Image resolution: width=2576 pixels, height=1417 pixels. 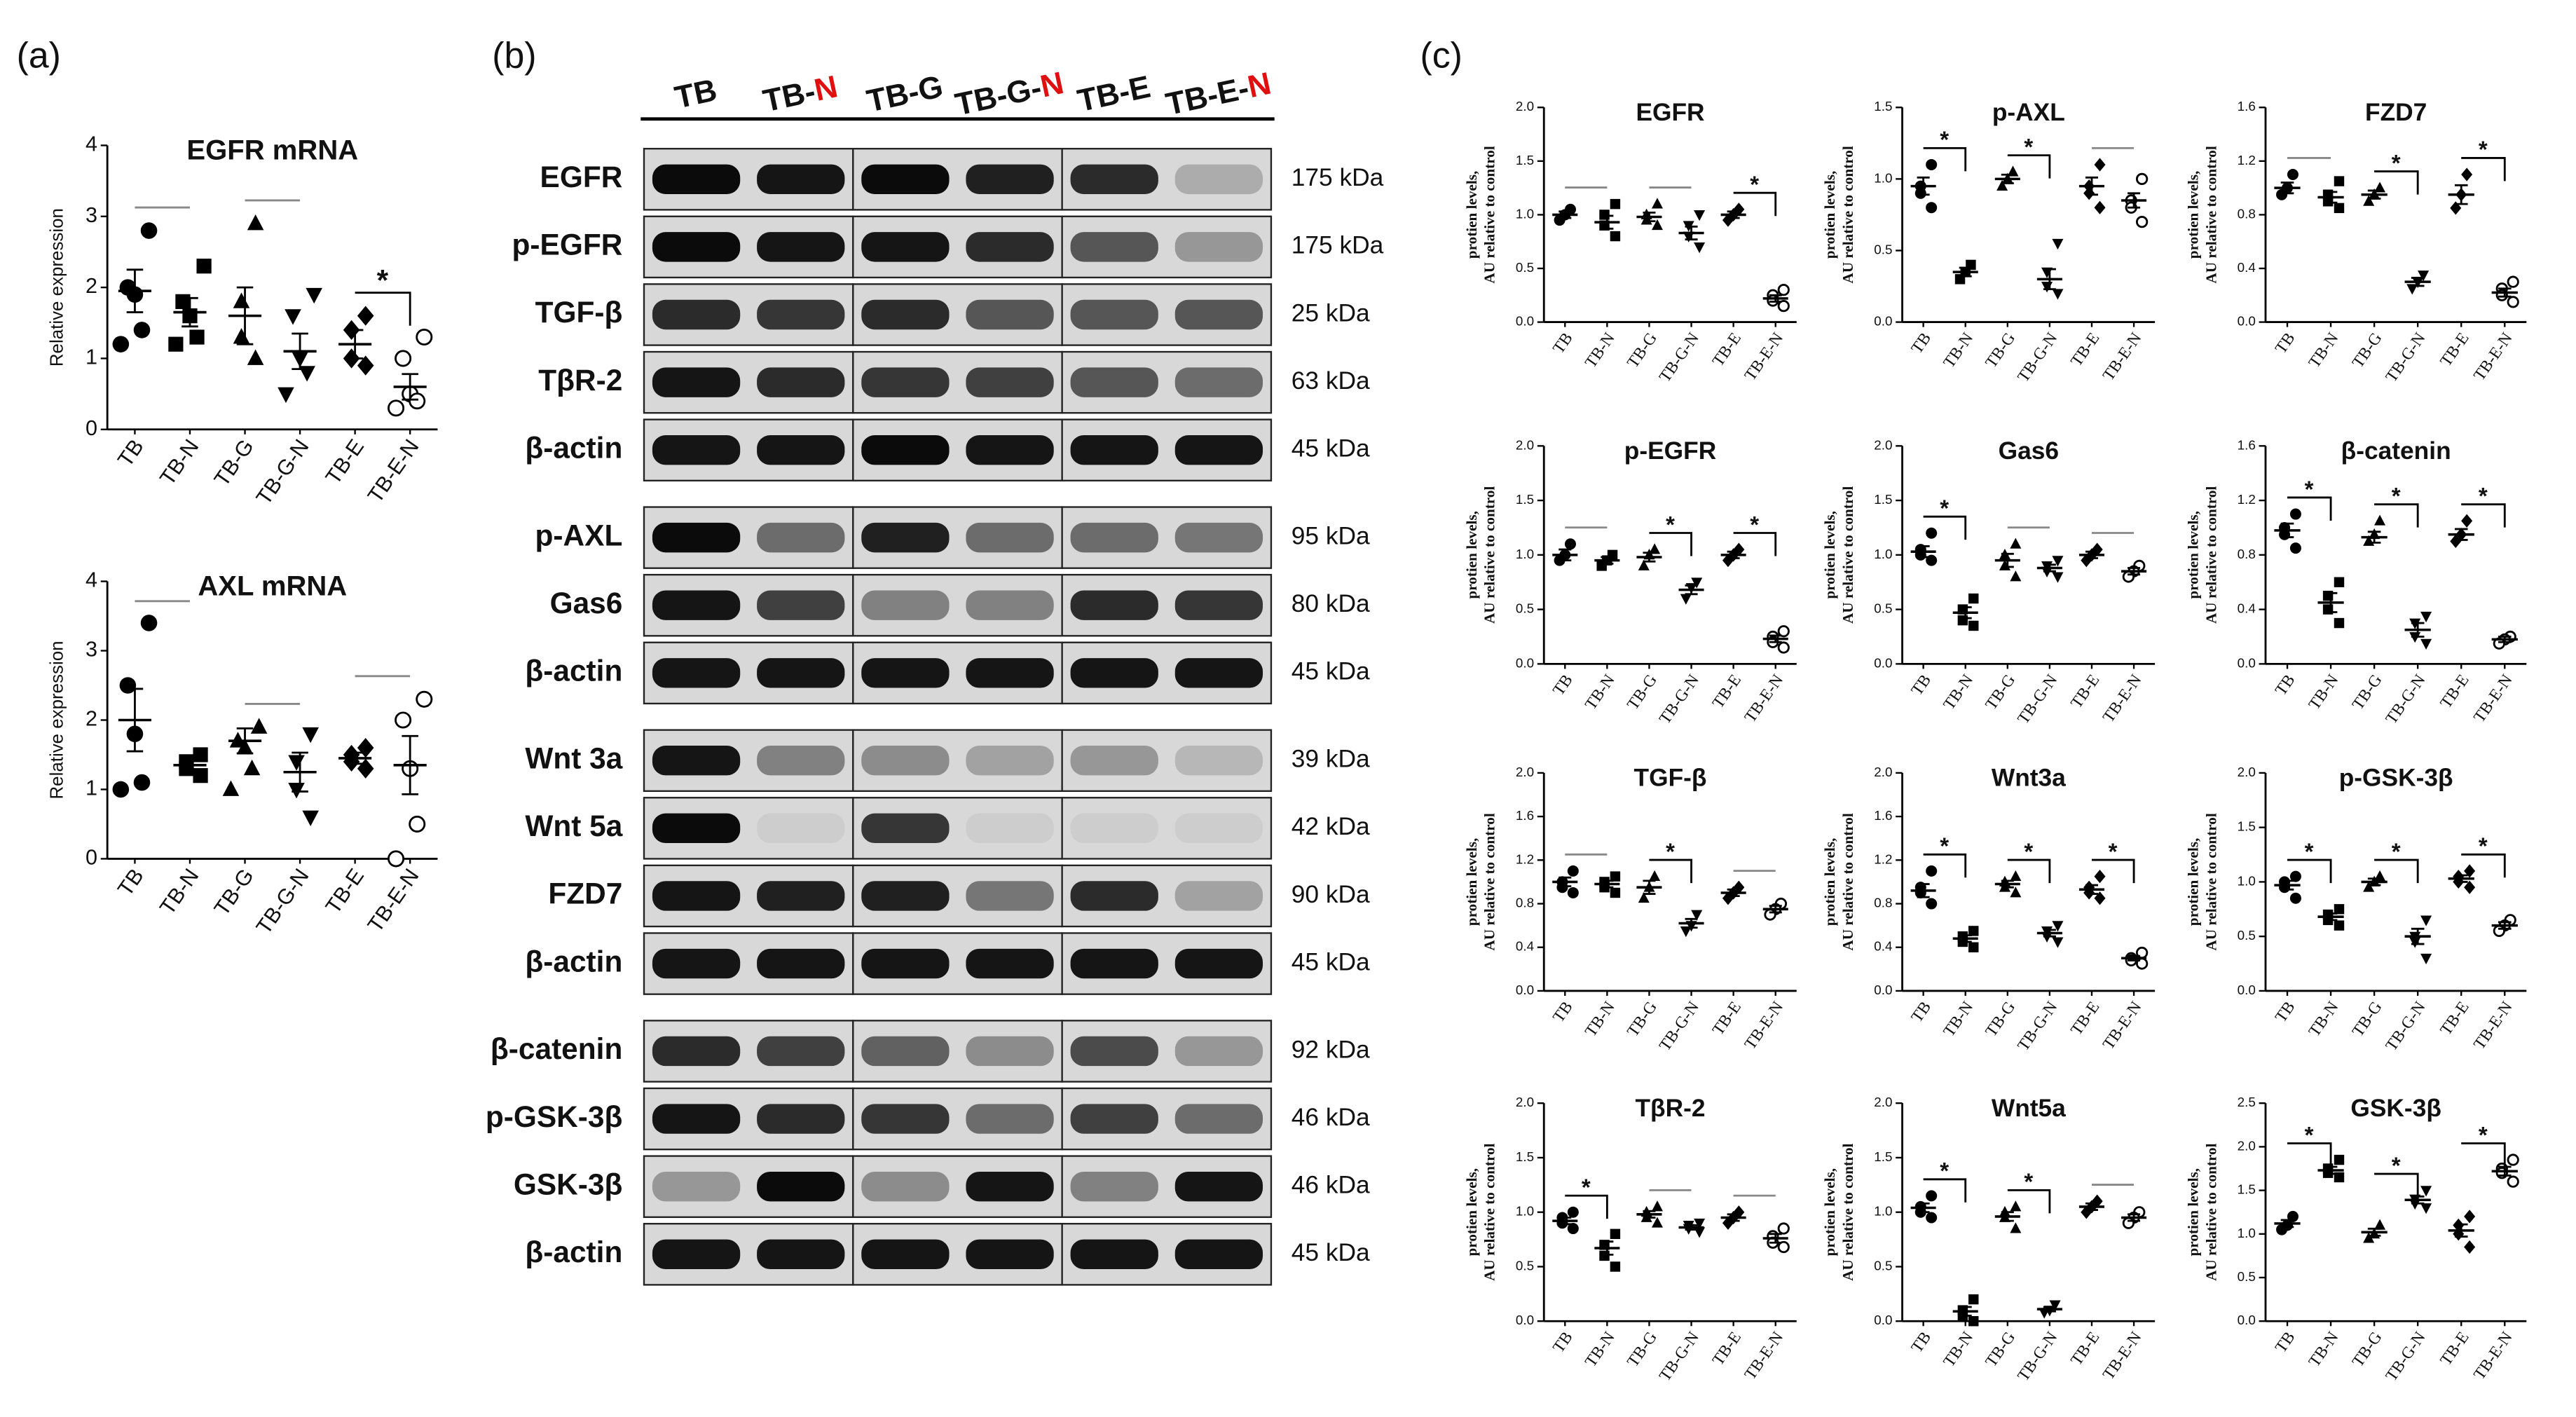 What do you see at coordinates (2396, 1185) in the screenshot?
I see `significance-bracket` at bounding box center [2396, 1185].